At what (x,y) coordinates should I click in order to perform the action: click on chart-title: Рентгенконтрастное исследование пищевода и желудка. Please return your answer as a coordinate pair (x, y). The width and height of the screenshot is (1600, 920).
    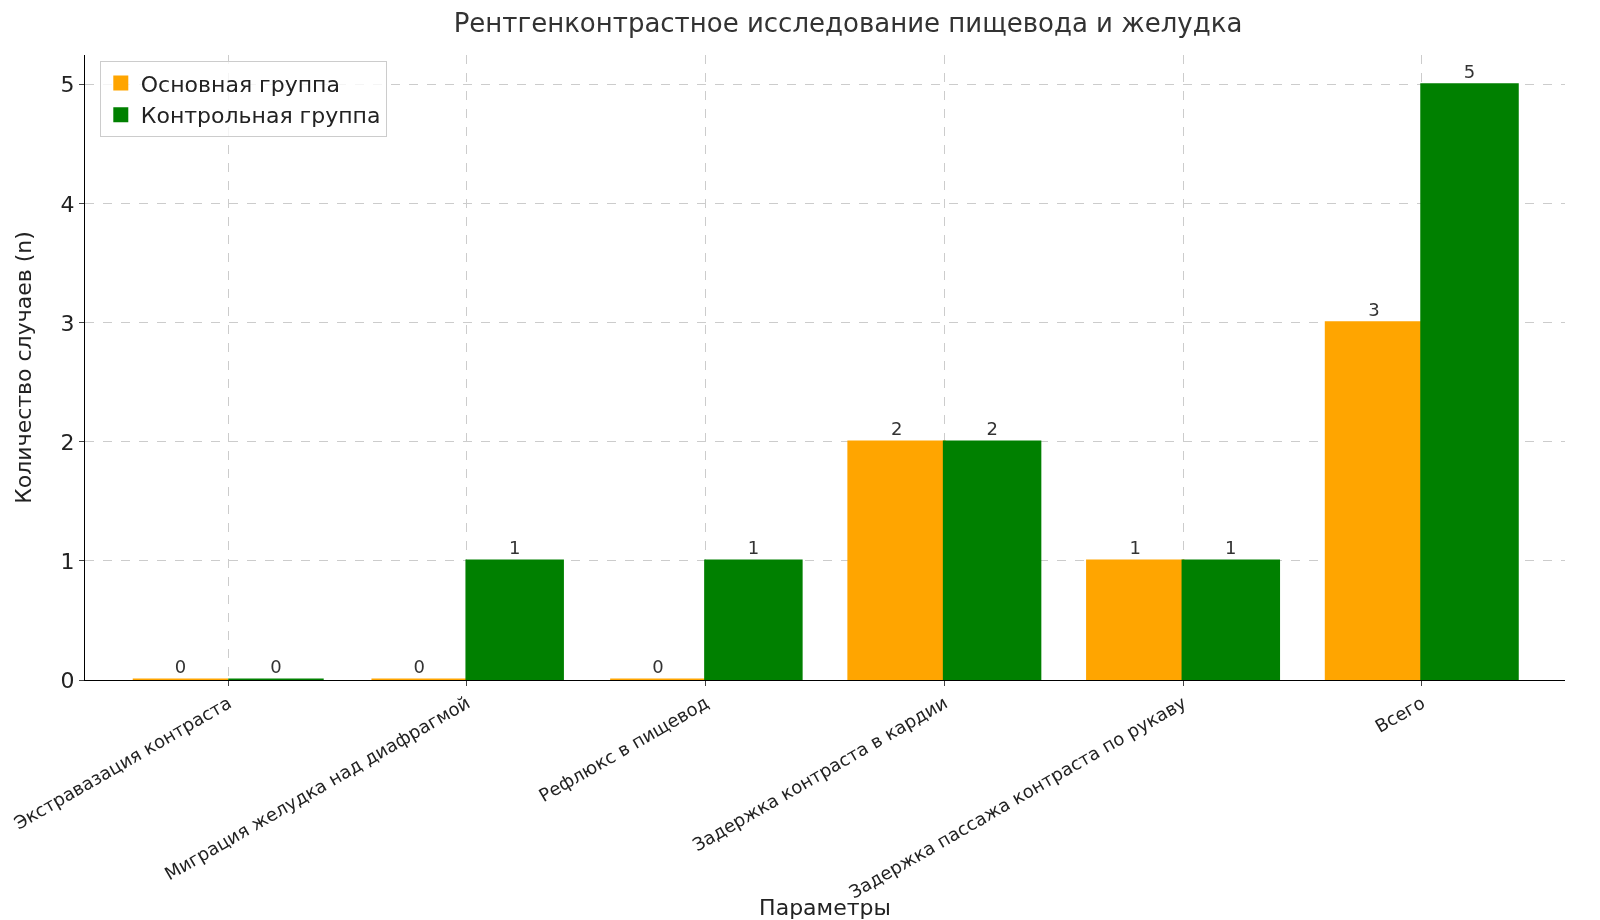
    Looking at the image, I should click on (848, 23).